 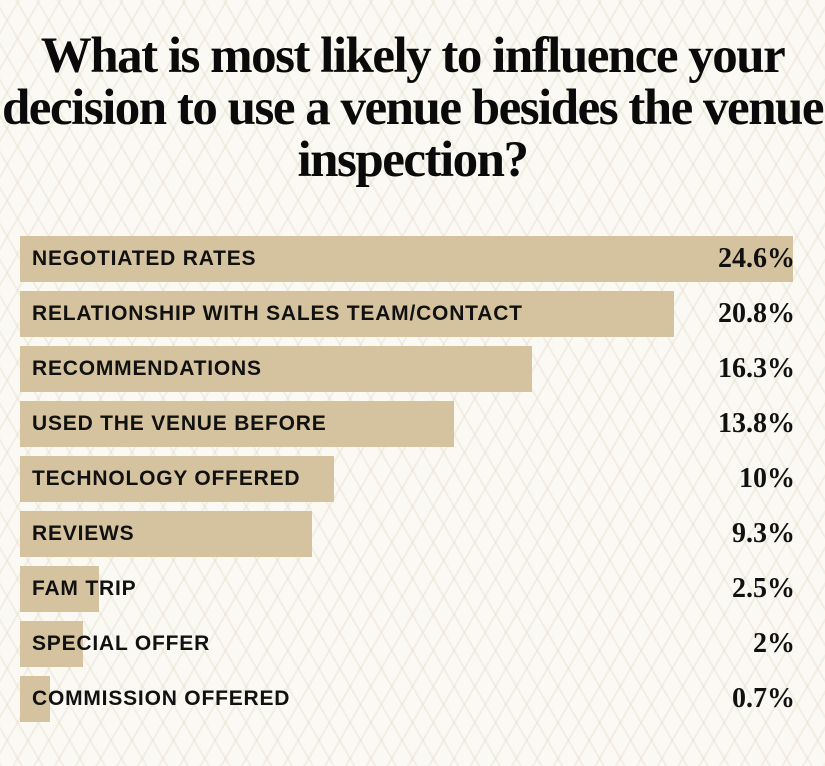 I want to click on bar-row: SPECIAL OFFER 2%, so click(x=407, y=644).